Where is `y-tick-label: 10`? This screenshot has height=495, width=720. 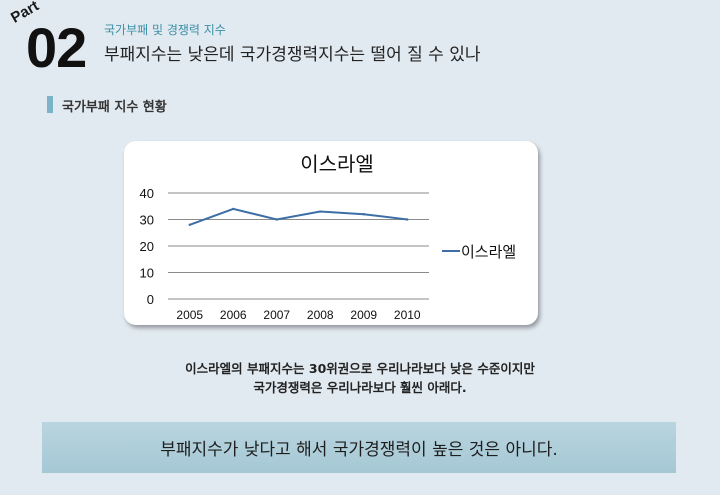 y-tick-label: 10 is located at coordinates (147, 273).